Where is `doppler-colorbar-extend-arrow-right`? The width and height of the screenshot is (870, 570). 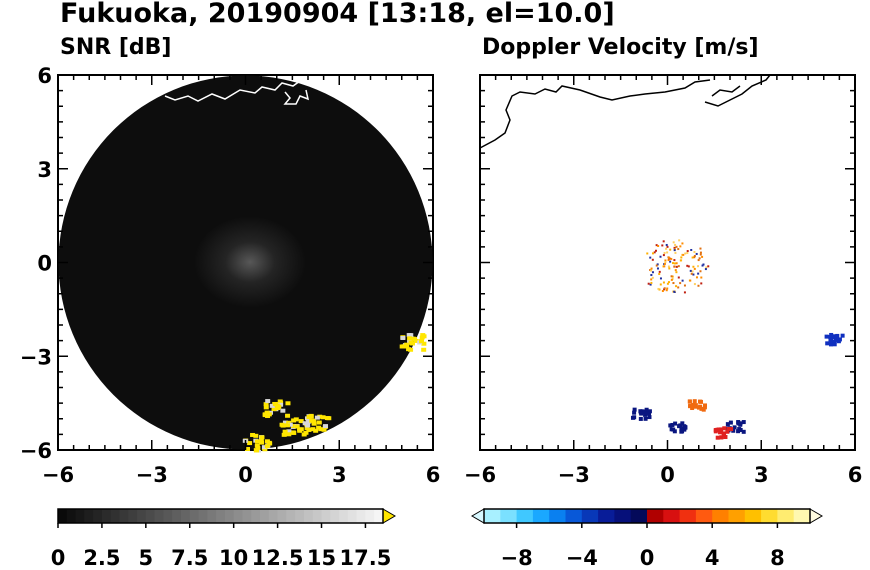
doppler-colorbar-extend-arrow-right is located at coordinates (816, 516).